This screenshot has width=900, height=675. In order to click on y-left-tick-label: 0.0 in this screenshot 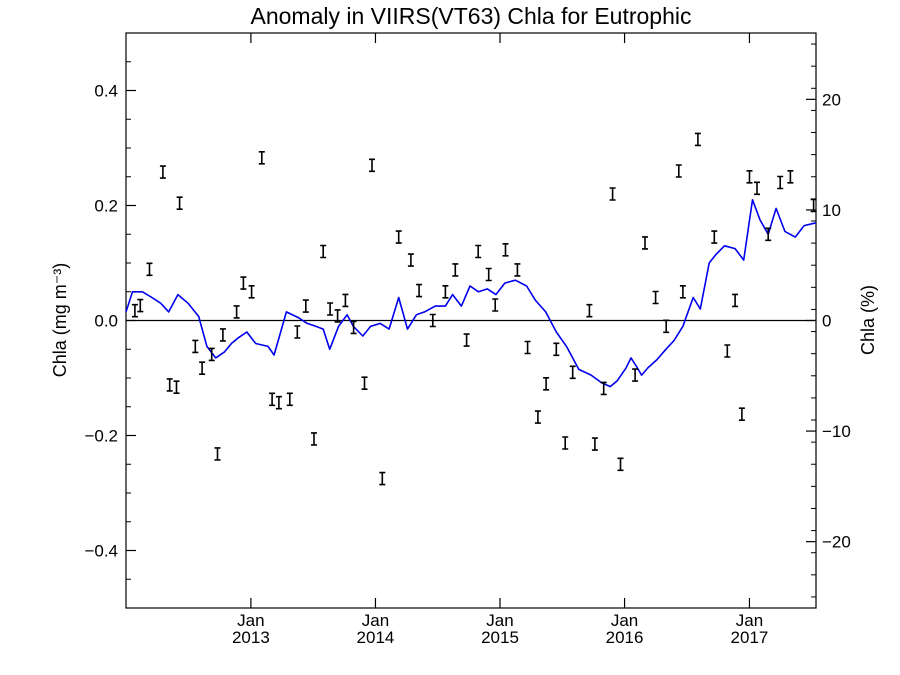, I will do `click(106, 321)`.